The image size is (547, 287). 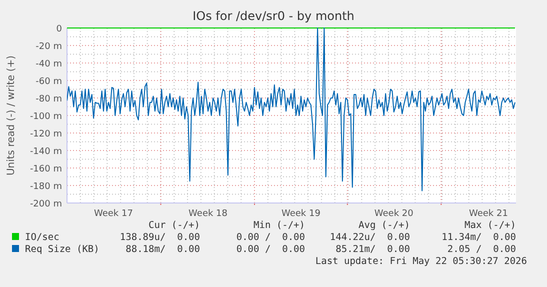 What do you see at coordinates (279, 225) in the screenshot?
I see `text: Min (-/+)` at bounding box center [279, 225].